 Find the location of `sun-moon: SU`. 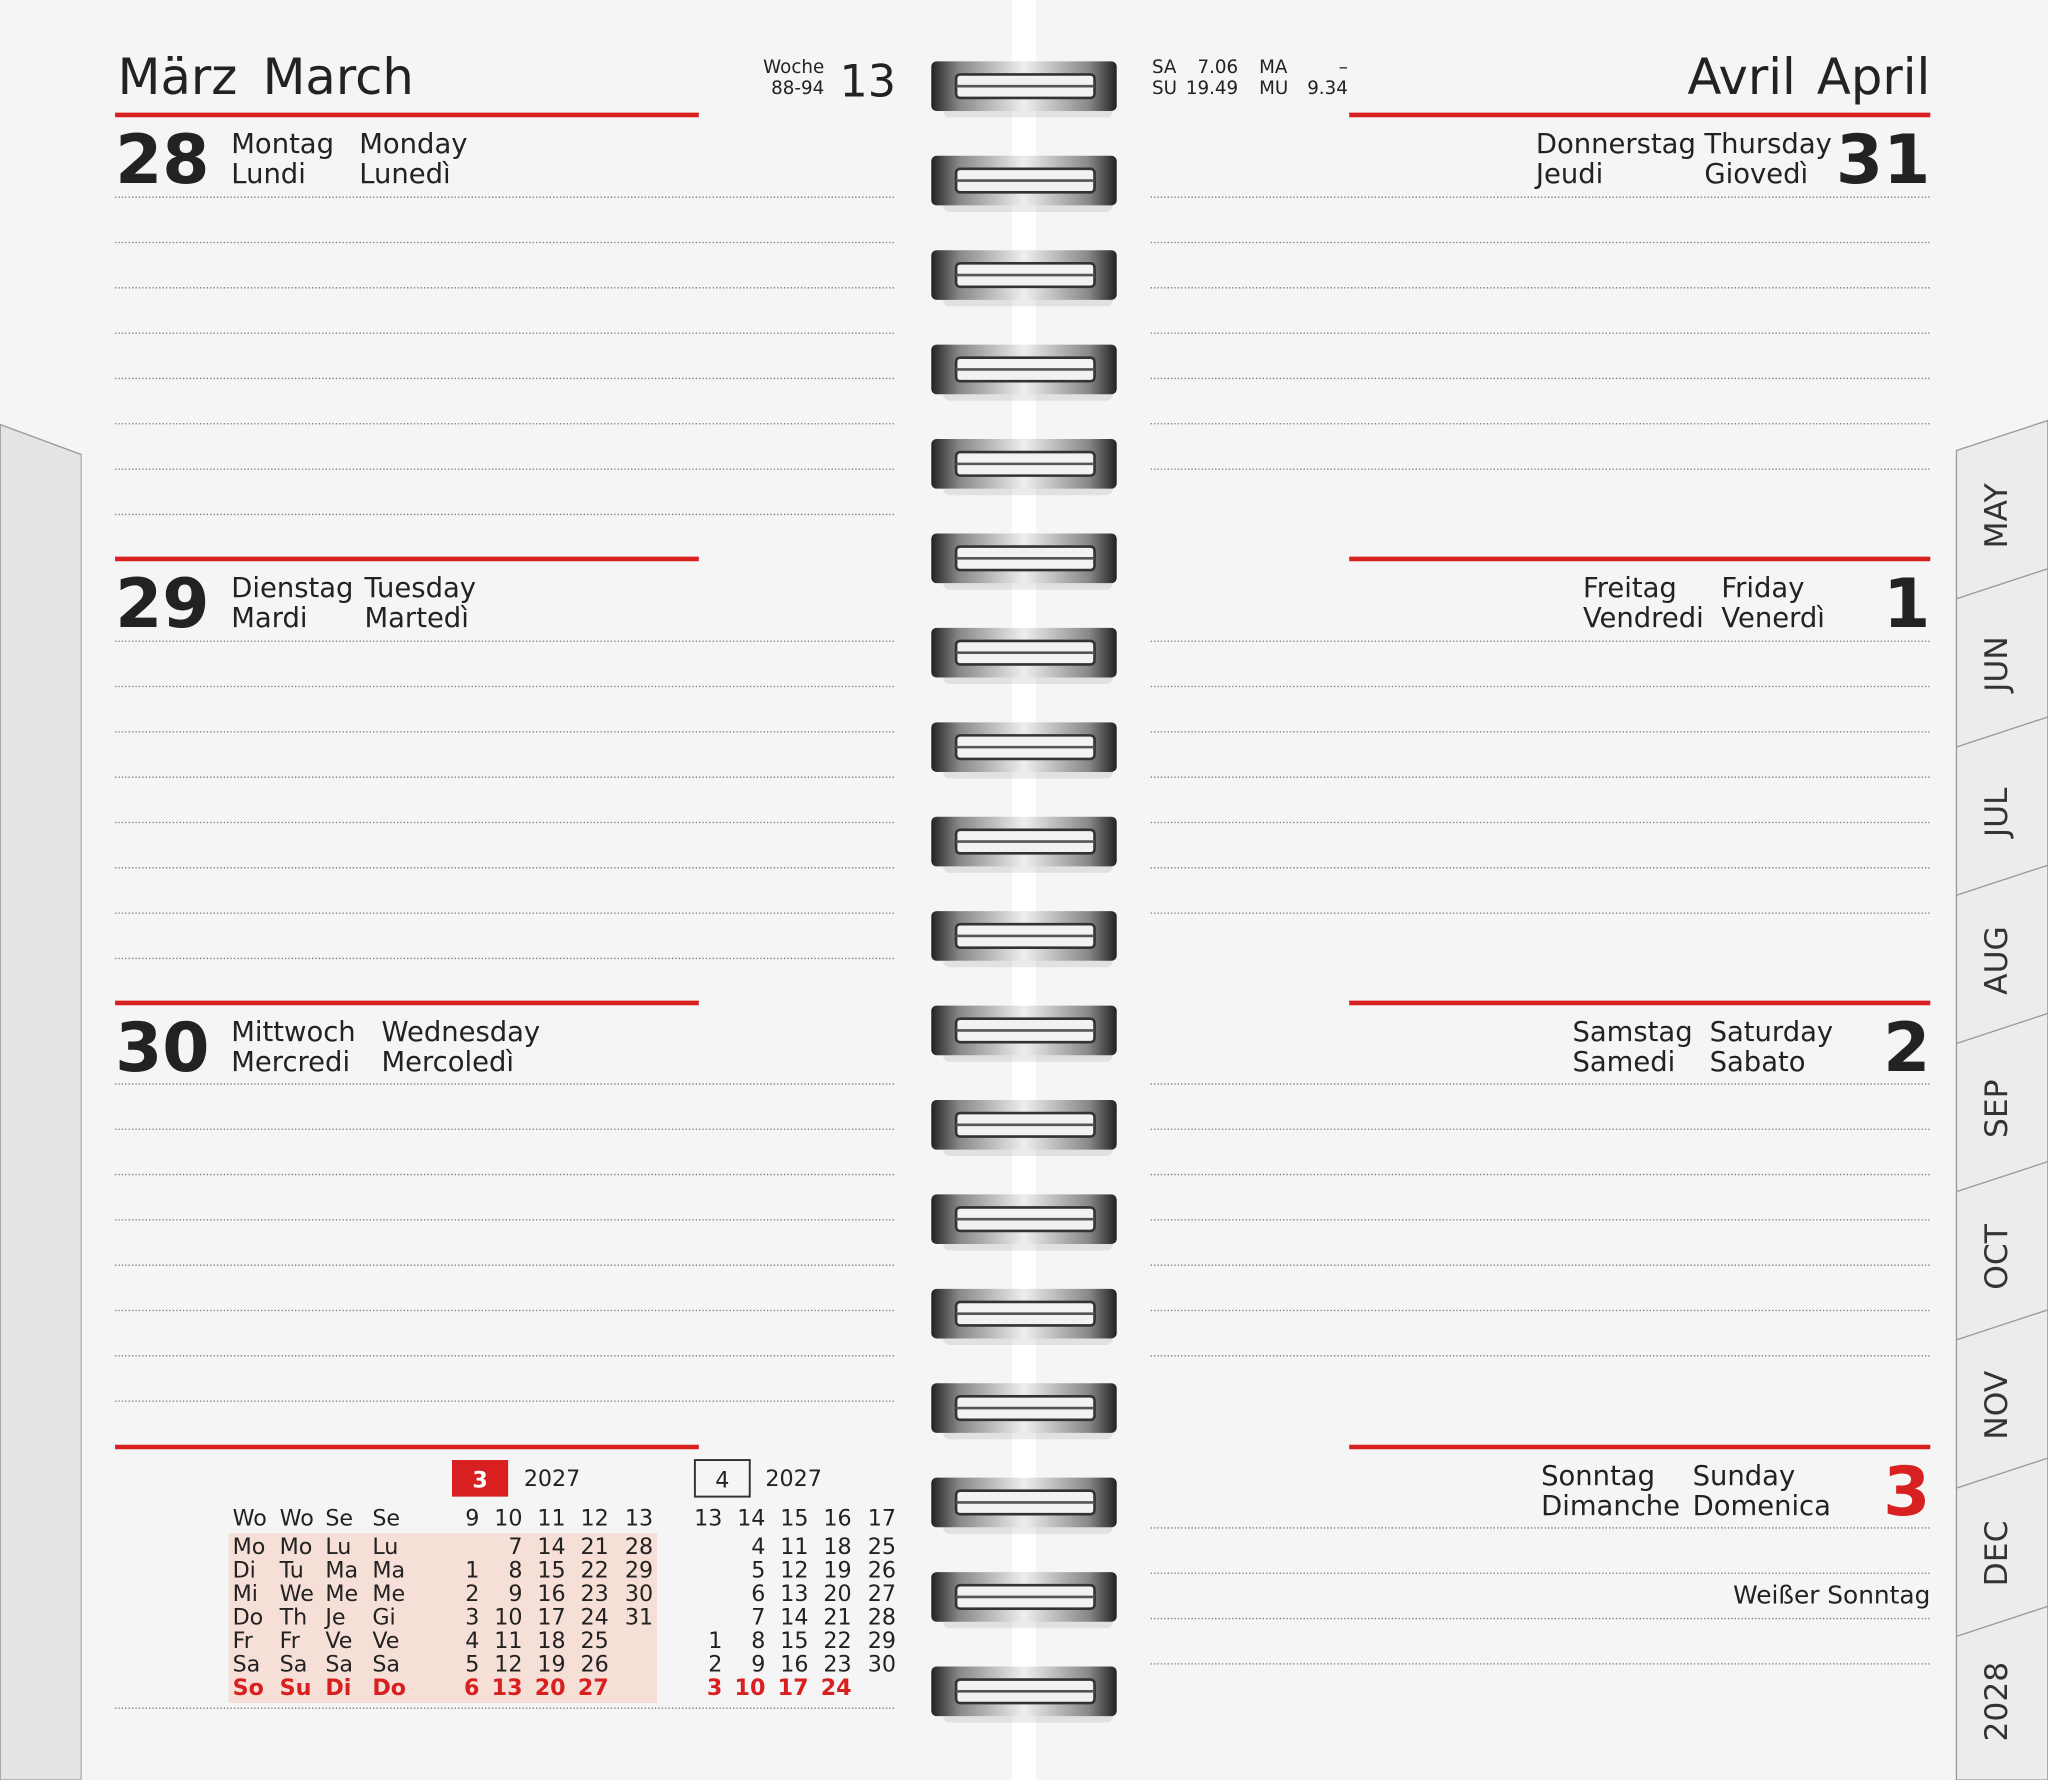

sun-moon: SU is located at coordinates (1164, 88).